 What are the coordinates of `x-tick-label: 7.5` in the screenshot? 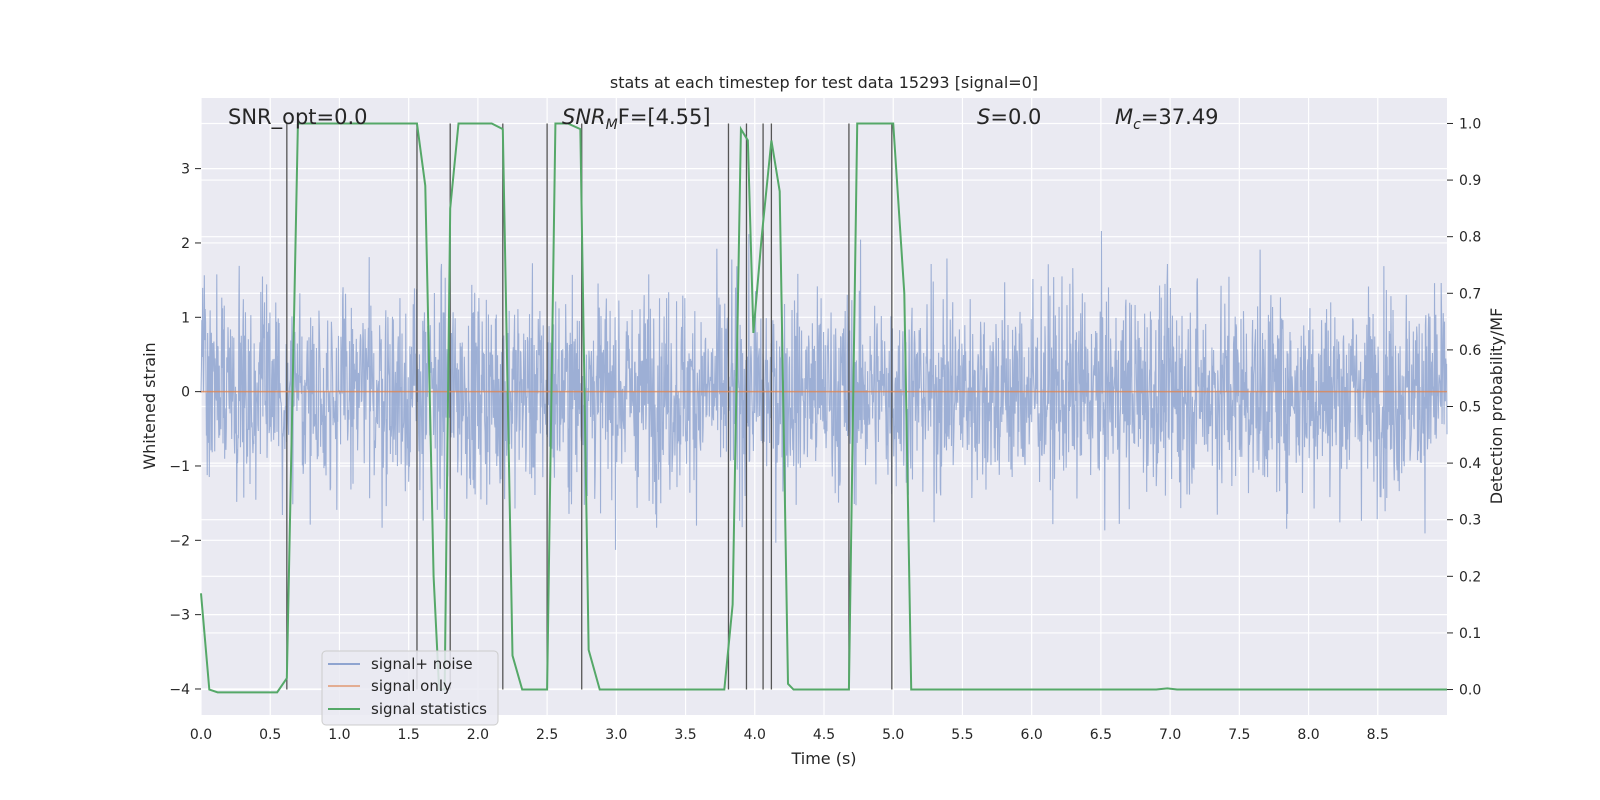 It's located at (1239, 735).